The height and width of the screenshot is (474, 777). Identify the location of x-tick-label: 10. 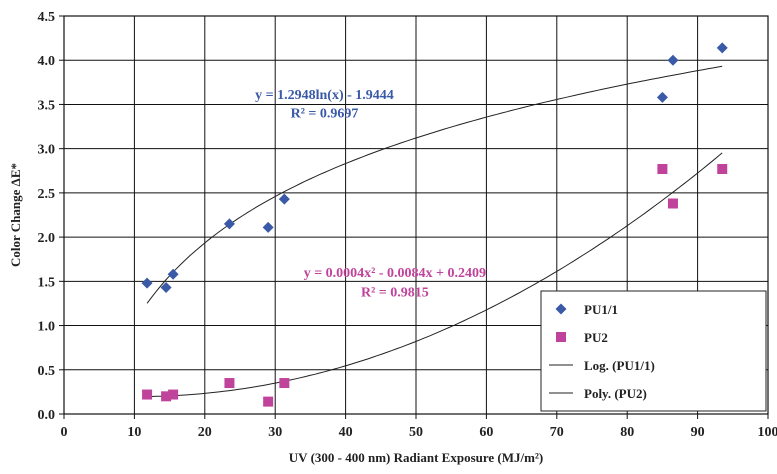
(134, 432).